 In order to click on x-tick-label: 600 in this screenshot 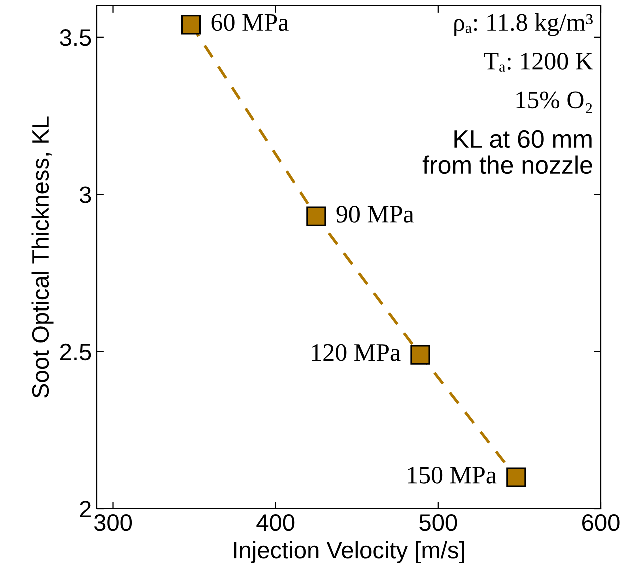, I will do `click(601, 523)`.